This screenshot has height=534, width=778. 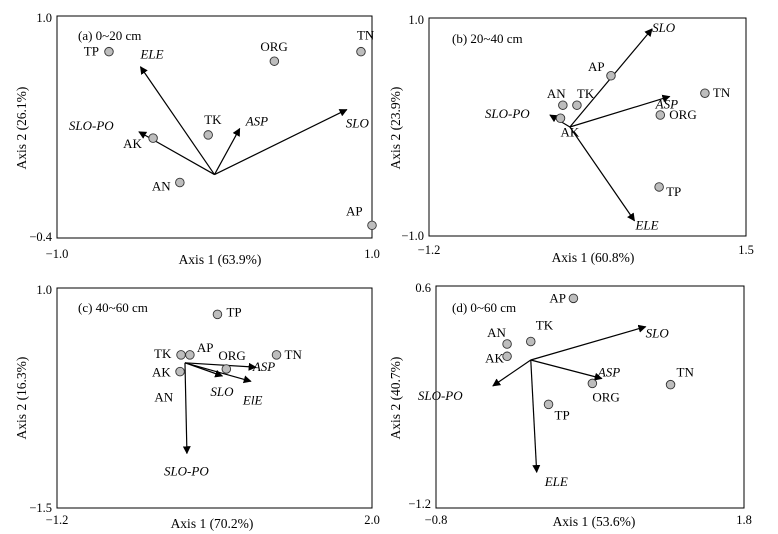 What do you see at coordinates (361, 51) in the screenshot?
I see `panel-a-point-tn` at bounding box center [361, 51].